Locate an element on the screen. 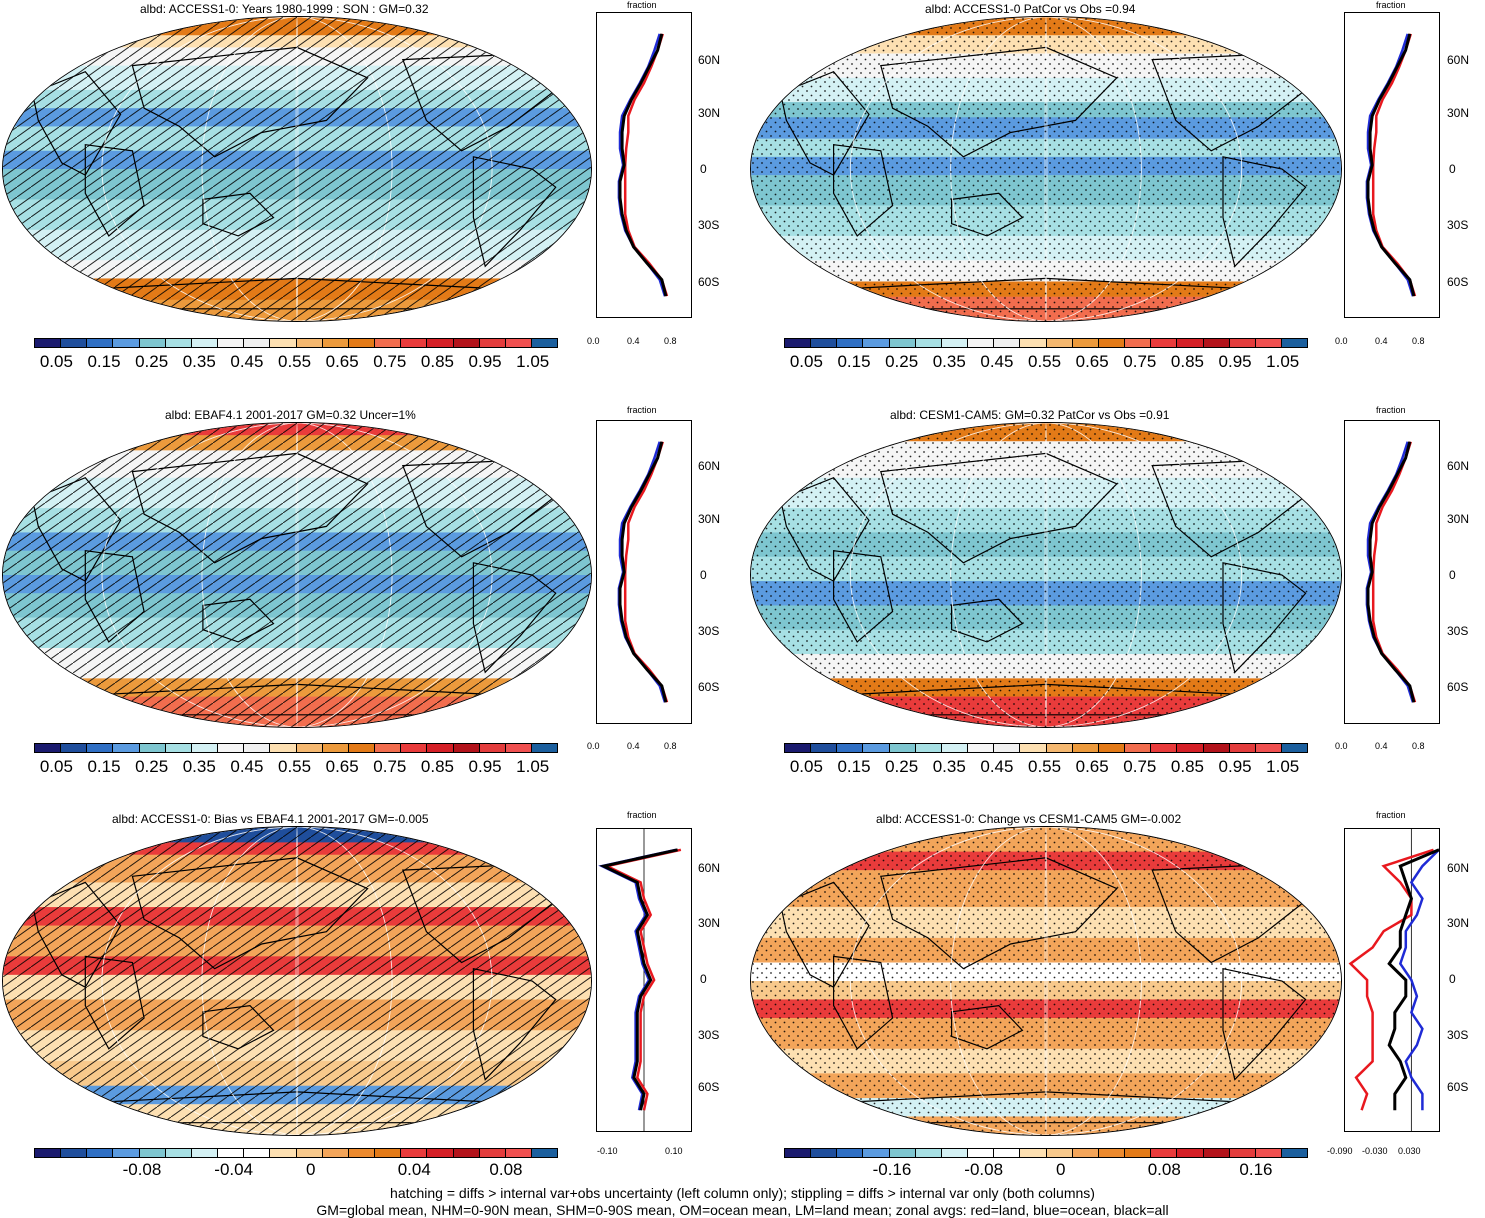 This screenshot has height=1218, width=1485. map-title: albd: ACCESS1-0 PatCor vs Obs =0.94 is located at coordinates (1030, 9).